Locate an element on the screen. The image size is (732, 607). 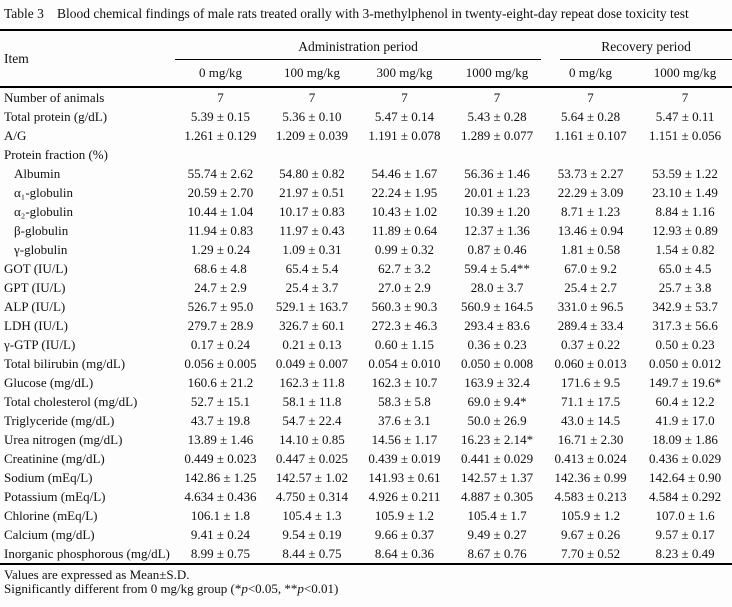
row-label: γ-globulin is located at coordinates (41, 249).